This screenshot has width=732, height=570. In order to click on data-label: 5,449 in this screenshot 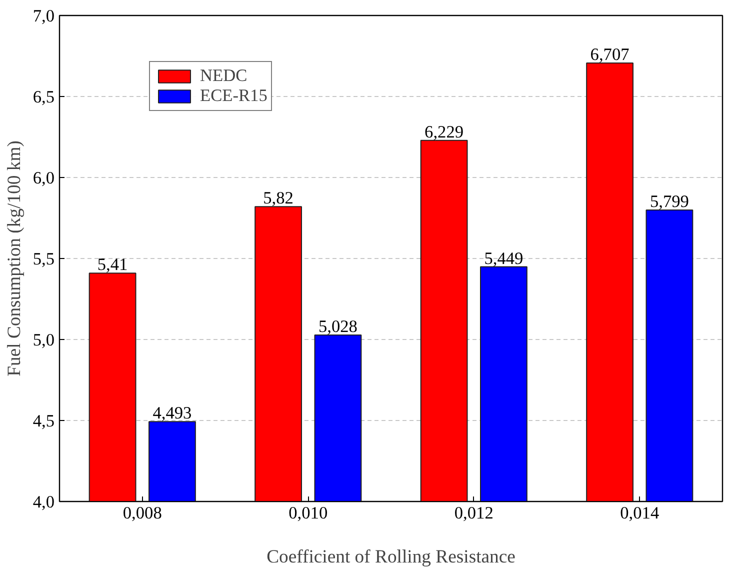, I will do `click(504, 258)`.